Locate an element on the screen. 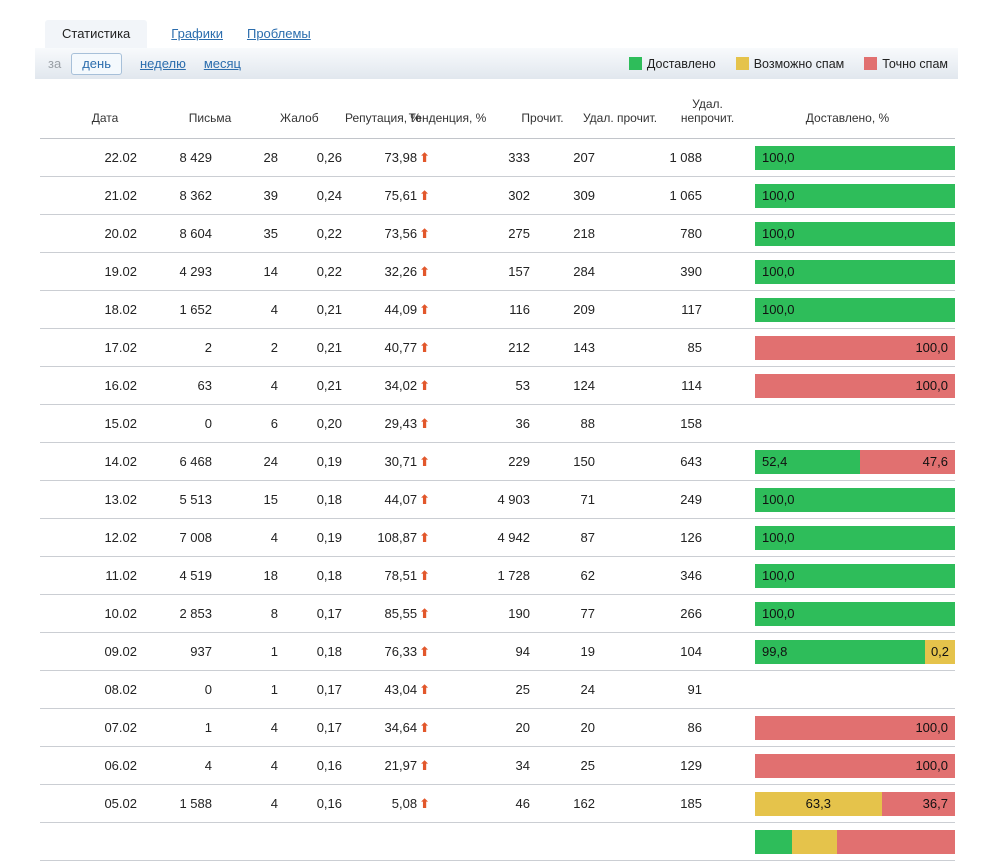  cell-reputation: 0,18 is located at coordinates (345, 575).